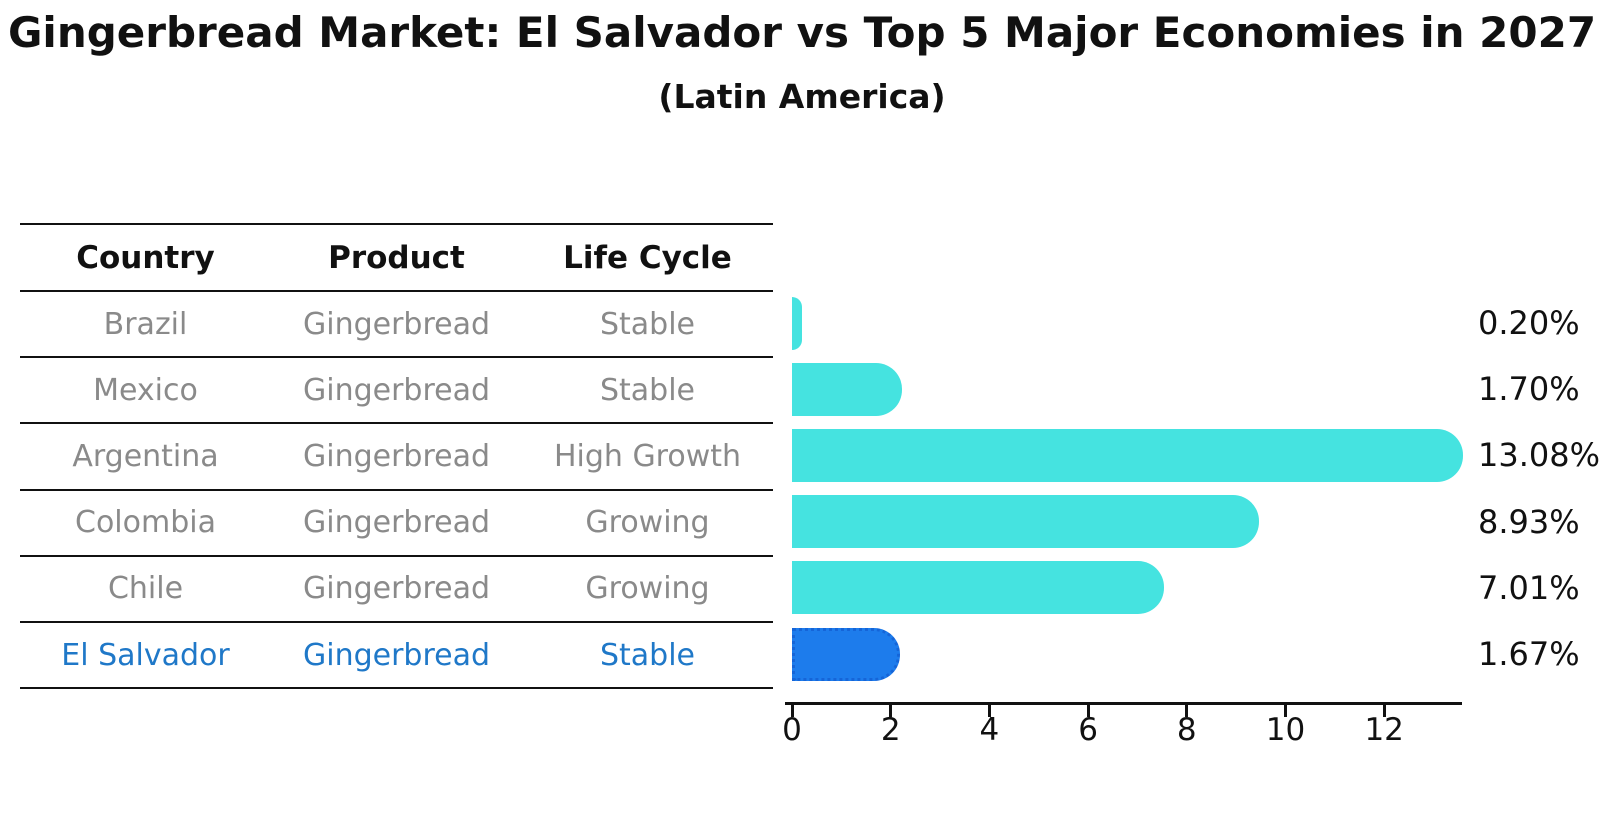  I want to click on table-row: Colombia Gingerbread Growing, so click(396, 521).